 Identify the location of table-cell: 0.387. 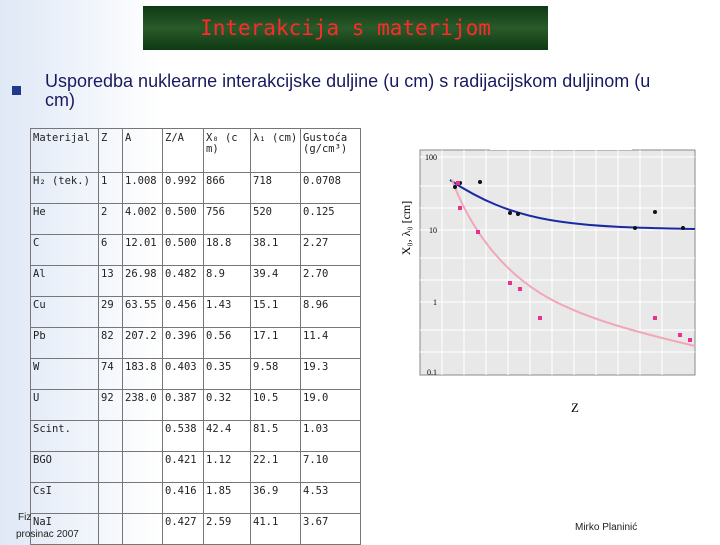
(183, 405).